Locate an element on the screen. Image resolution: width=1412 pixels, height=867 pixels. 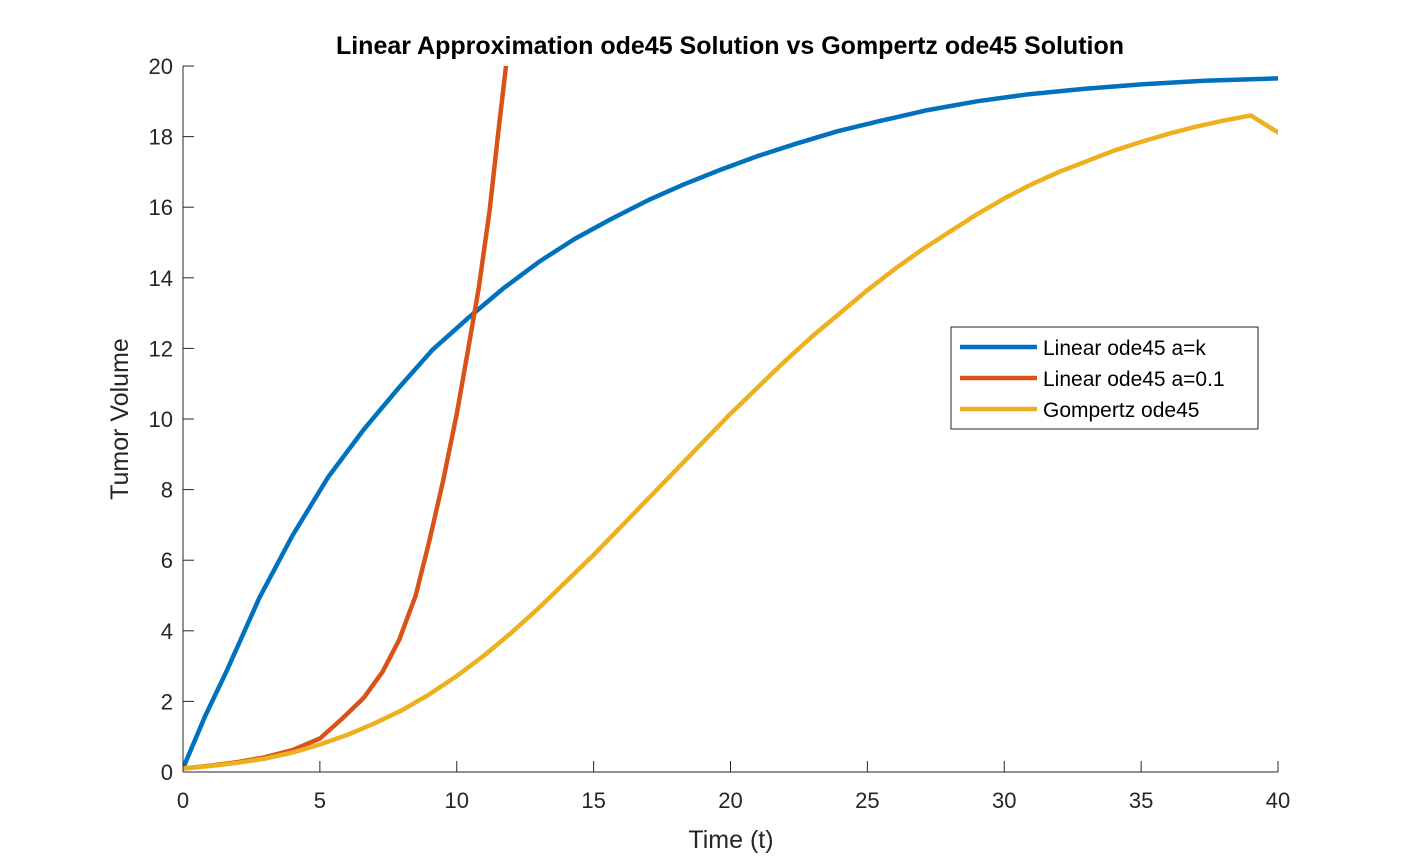
y-axis-title: Tumor Volume is located at coordinates (120, 419).